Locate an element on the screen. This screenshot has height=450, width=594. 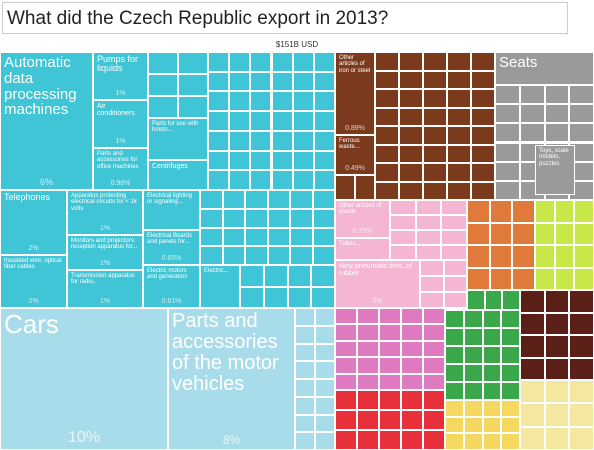
tile-value: 2% is located at coordinates (33, 248).